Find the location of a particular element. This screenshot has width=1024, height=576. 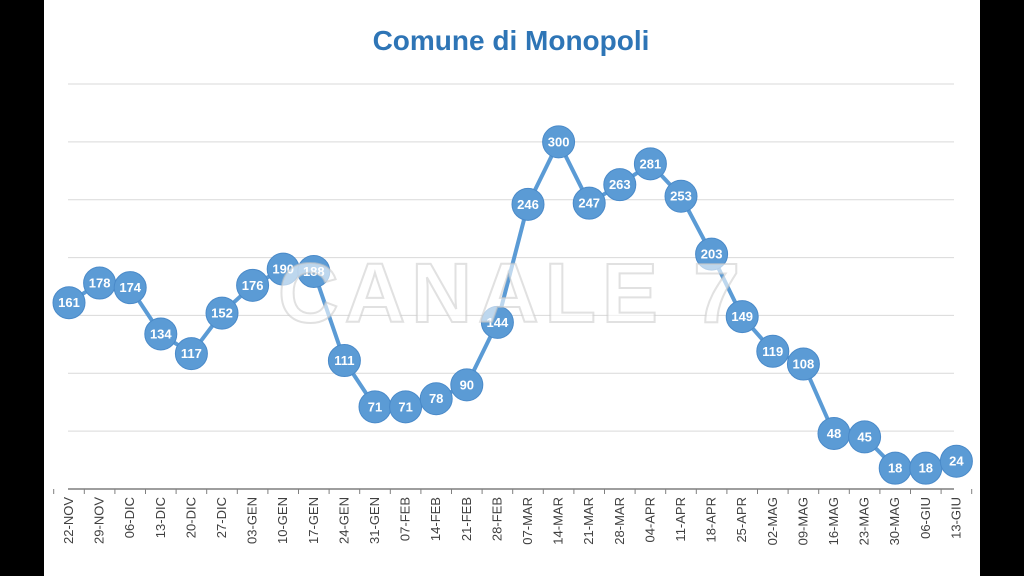

data-label: 281 is located at coordinates (651, 163).